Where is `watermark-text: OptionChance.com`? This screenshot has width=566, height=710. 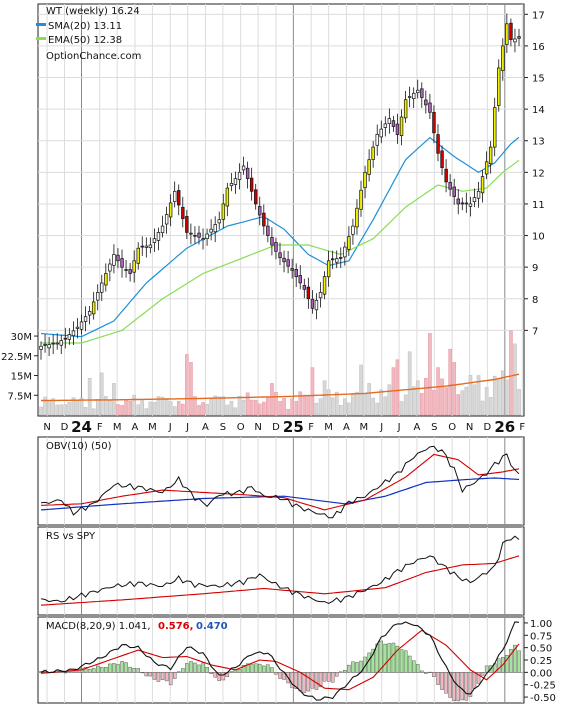
watermark-text: OptionChance.com is located at coordinates (93, 56).